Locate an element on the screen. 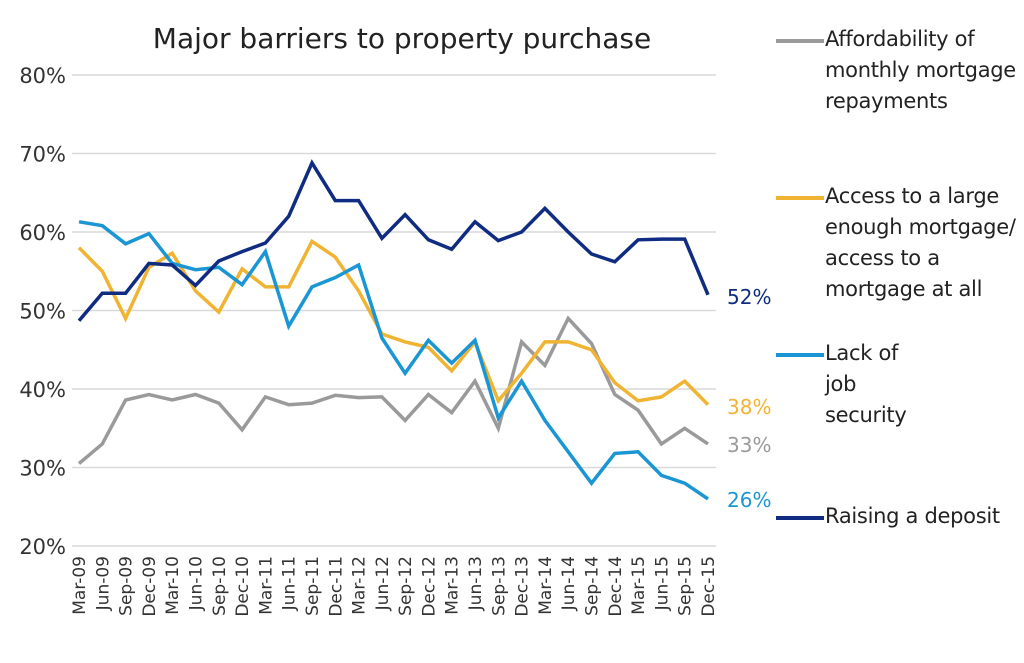 The image size is (1024, 663). end-label: 38% is located at coordinates (749, 407).